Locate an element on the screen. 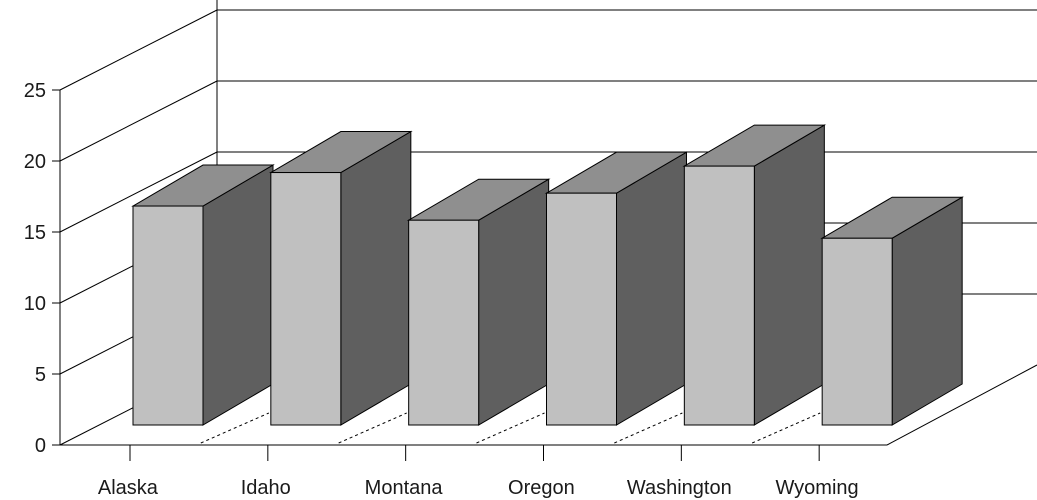  y-tick-label: 25 is located at coordinates (35, 91).